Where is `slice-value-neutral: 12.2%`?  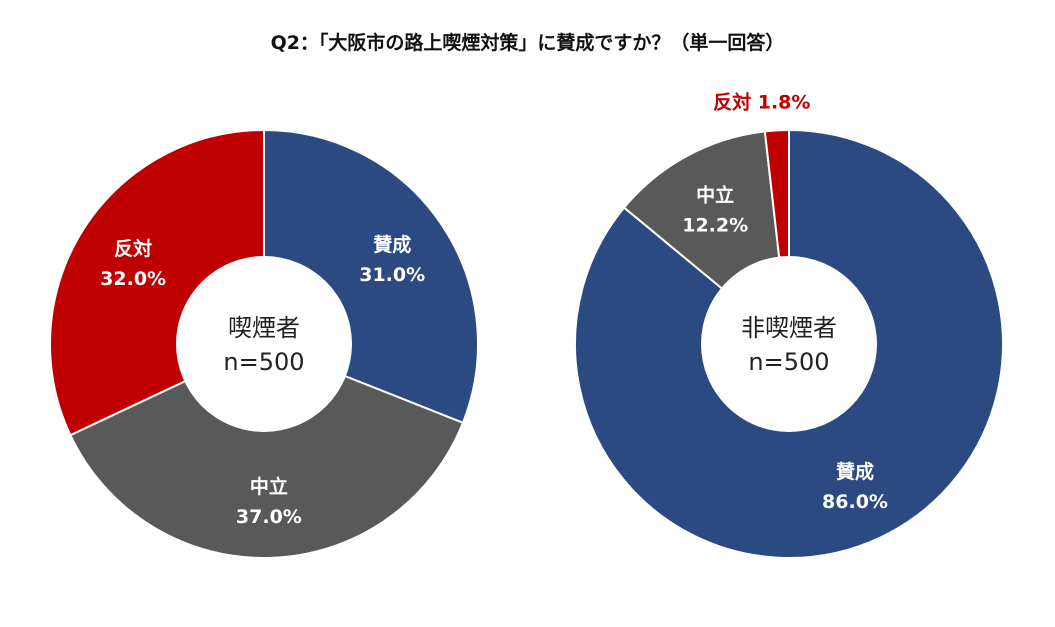 slice-value-neutral: 12.2% is located at coordinates (715, 226).